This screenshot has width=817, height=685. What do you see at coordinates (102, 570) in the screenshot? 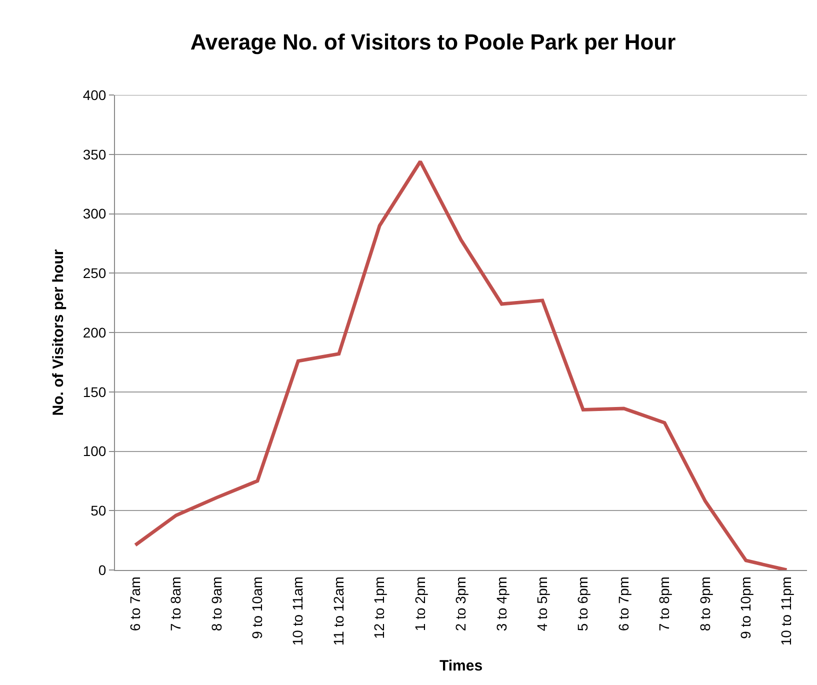
I see `y-tick-label: 0` at bounding box center [102, 570].